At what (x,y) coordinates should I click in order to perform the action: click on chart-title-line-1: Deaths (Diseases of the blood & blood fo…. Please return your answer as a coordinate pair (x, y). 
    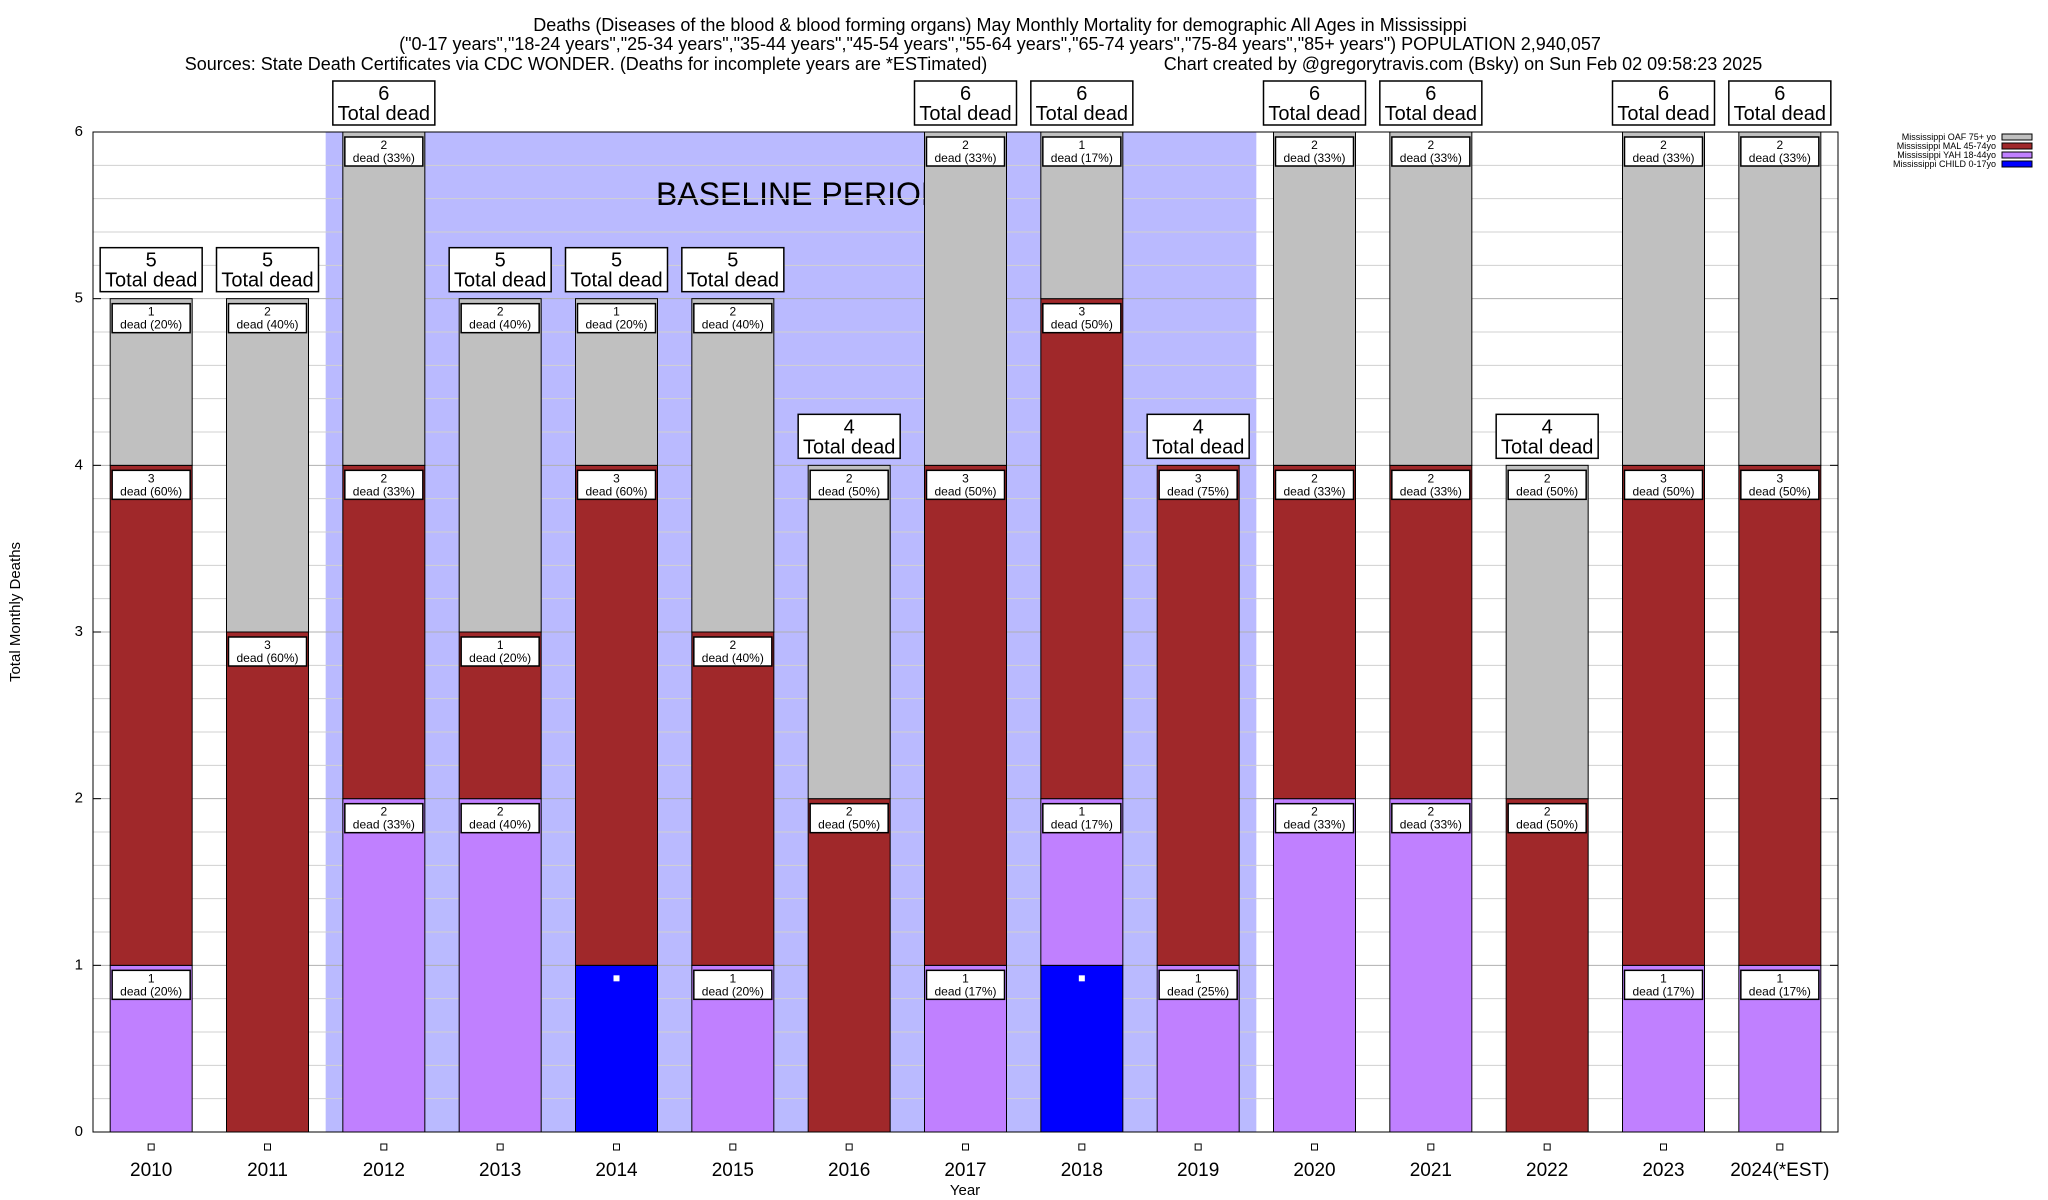
    Looking at the image, I should click on (999, 25).